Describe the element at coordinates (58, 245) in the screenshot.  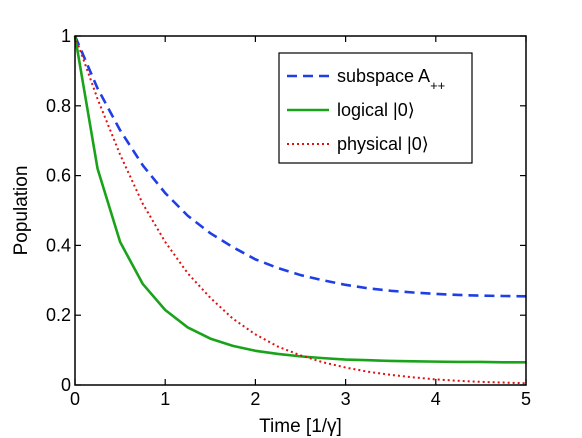
I see `y-tick-label: 0.4` at that location.